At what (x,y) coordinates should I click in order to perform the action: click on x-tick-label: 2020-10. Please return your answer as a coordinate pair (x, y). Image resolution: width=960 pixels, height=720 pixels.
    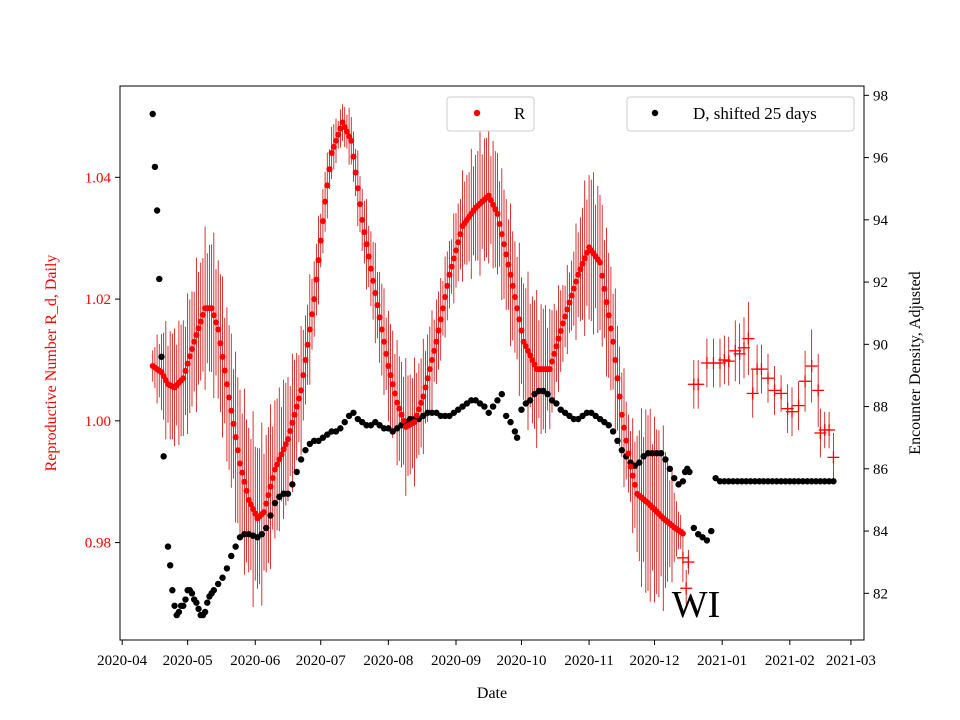
    Looking at the image, I should click on (521, 661).